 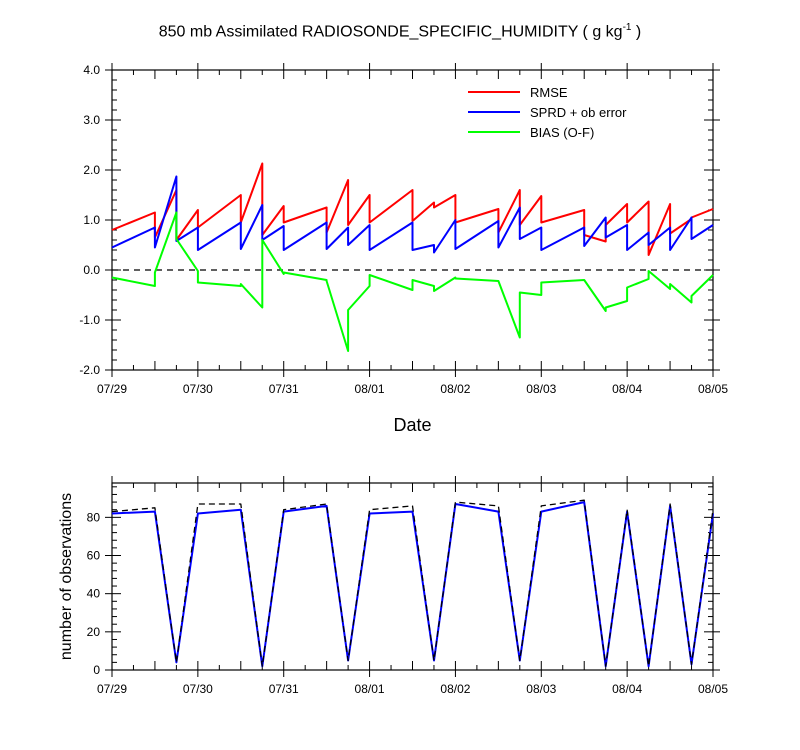 I want to click on panel1-legend-label: SPRD + ob error, so click(x=578, y=112).